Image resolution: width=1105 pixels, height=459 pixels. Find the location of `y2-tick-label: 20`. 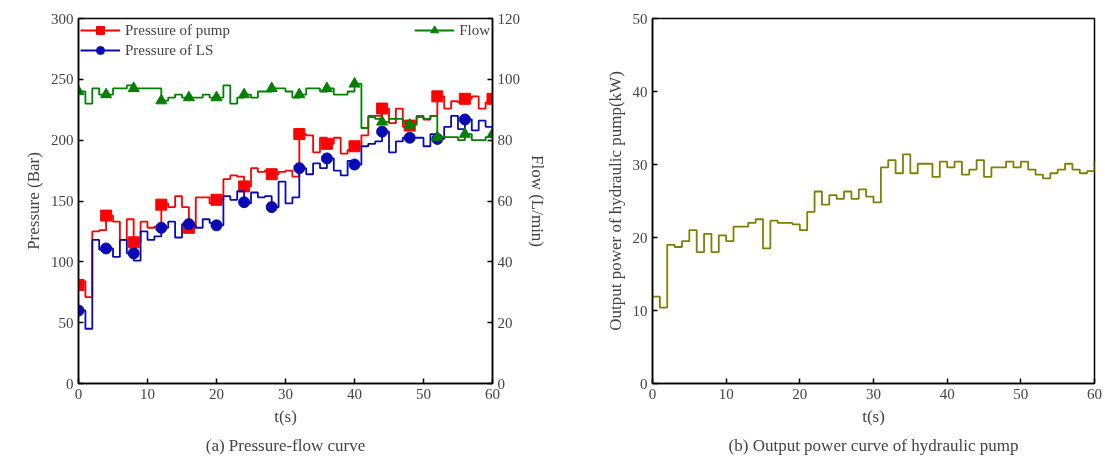

y2-tick-label: 20 is located at coordinates (505, 322).